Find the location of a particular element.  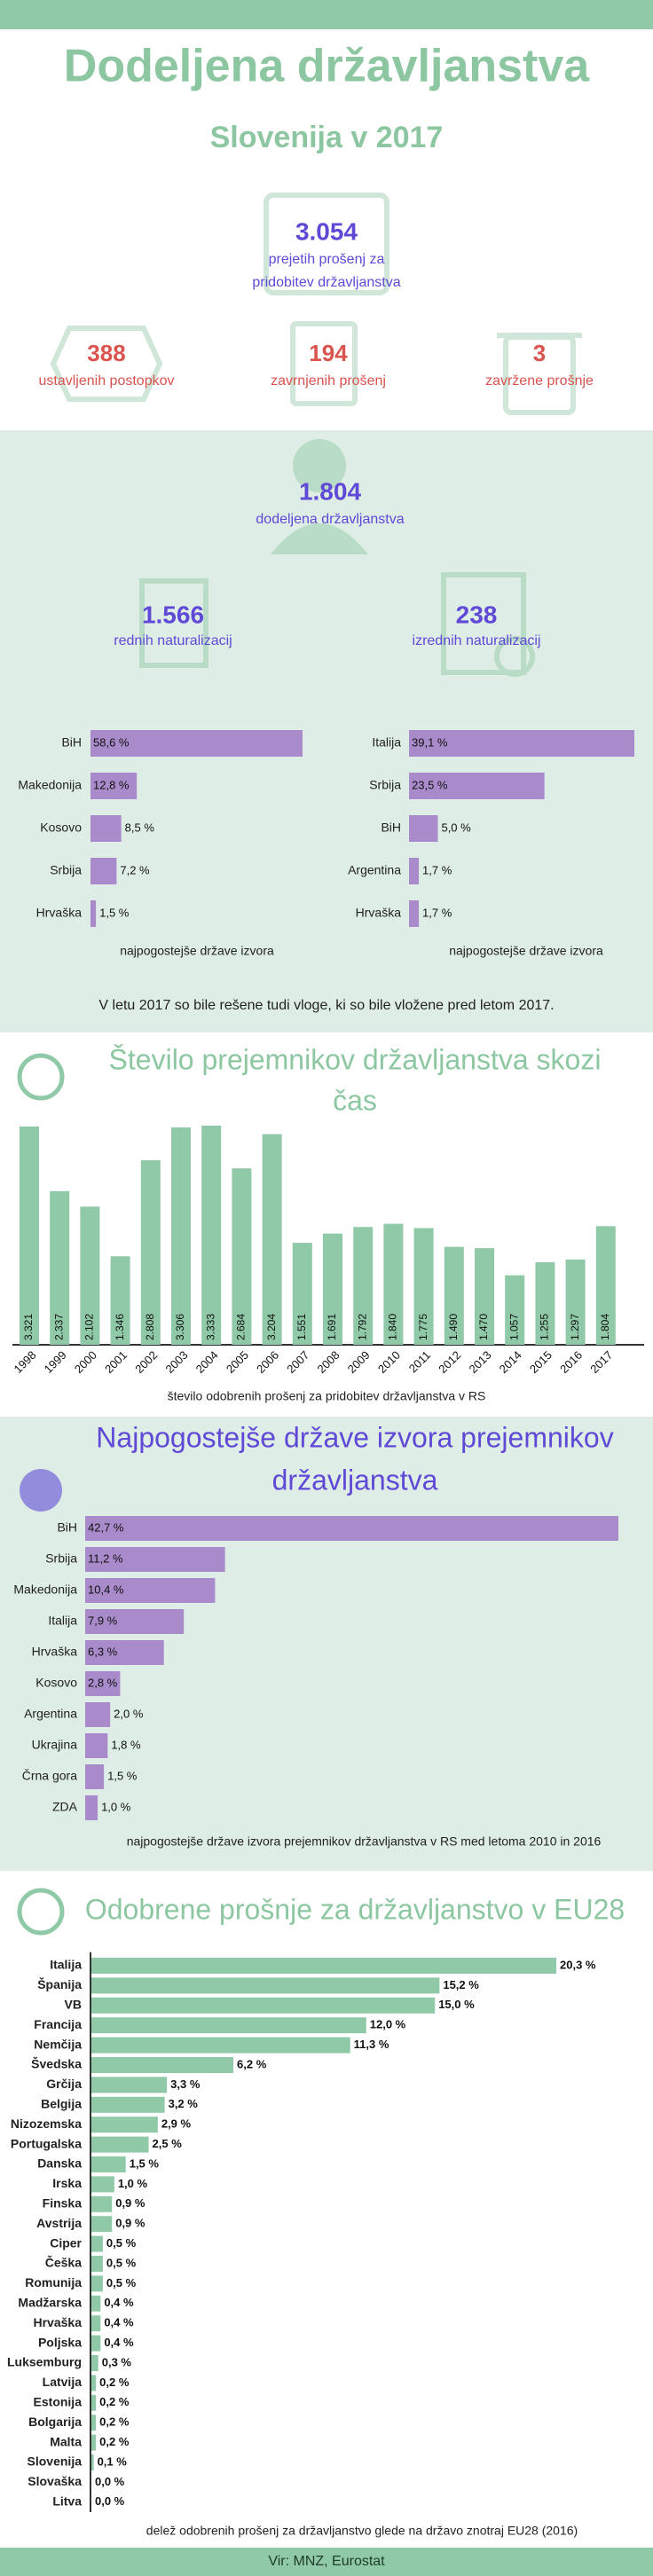

chart-title: Najpogostejše države izvora prejemnikov is located at coordinates (354, 1437).